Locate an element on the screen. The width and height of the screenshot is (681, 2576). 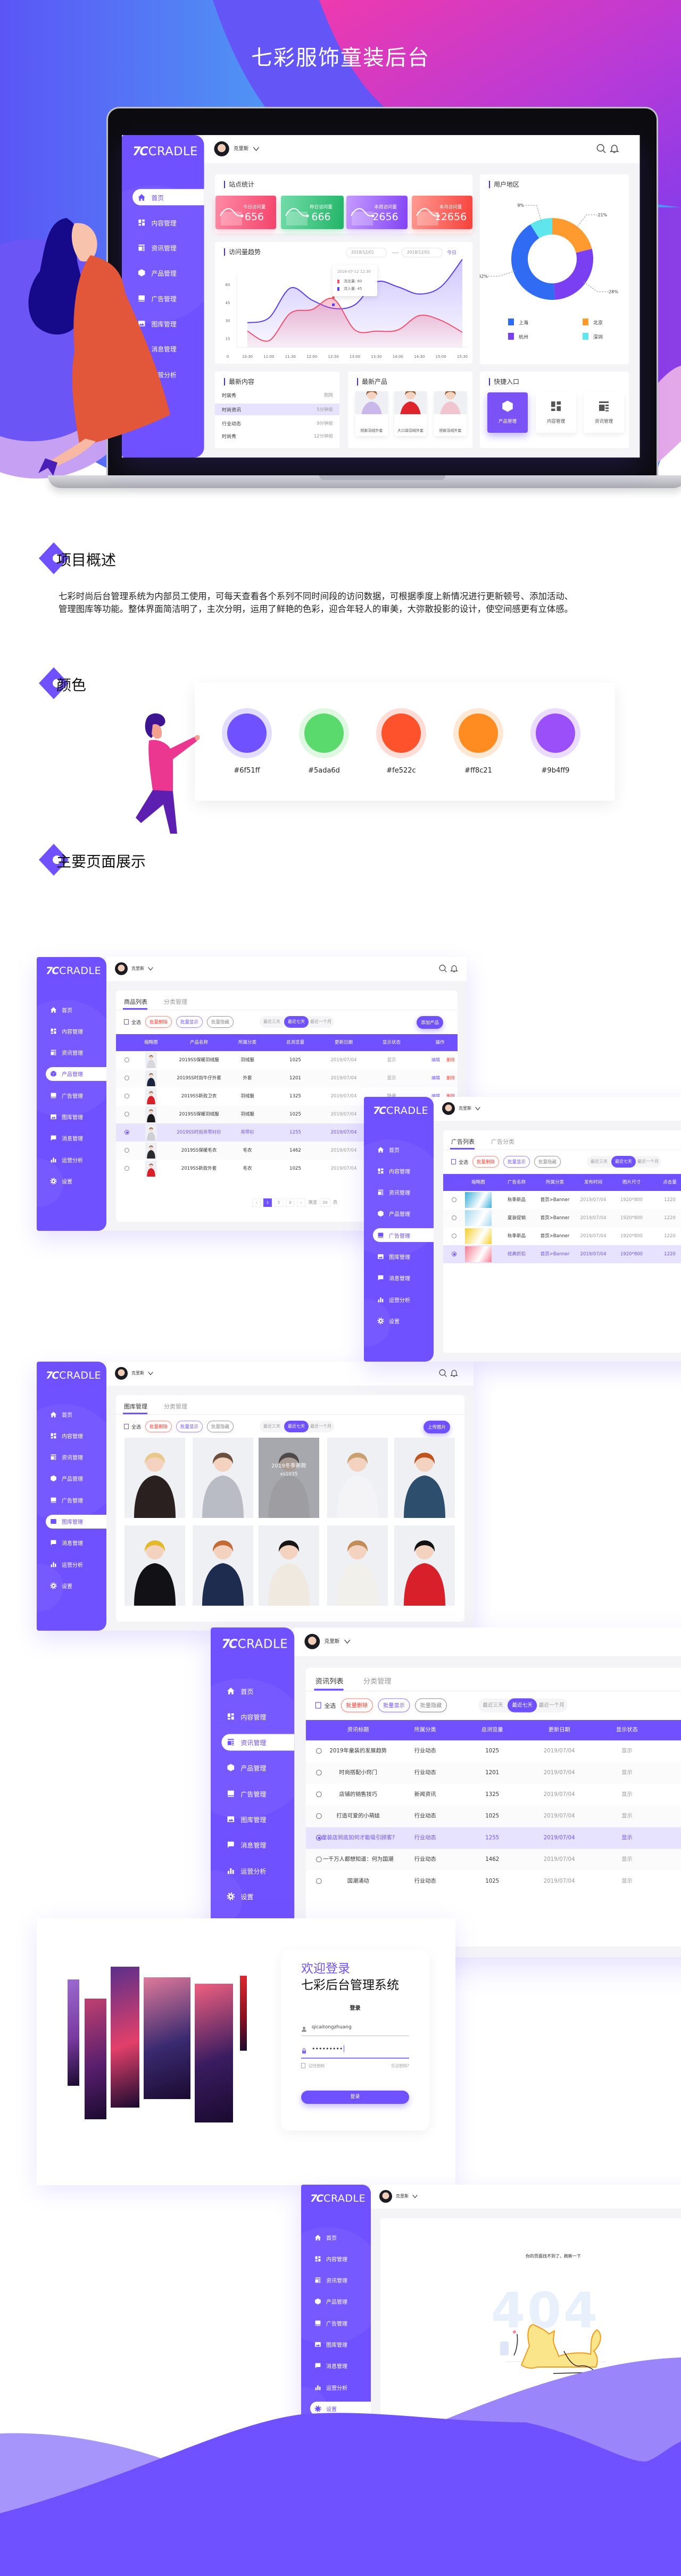
content-list-item: 时尚资讯 5分钟前 is located at coordinates (277, 409).